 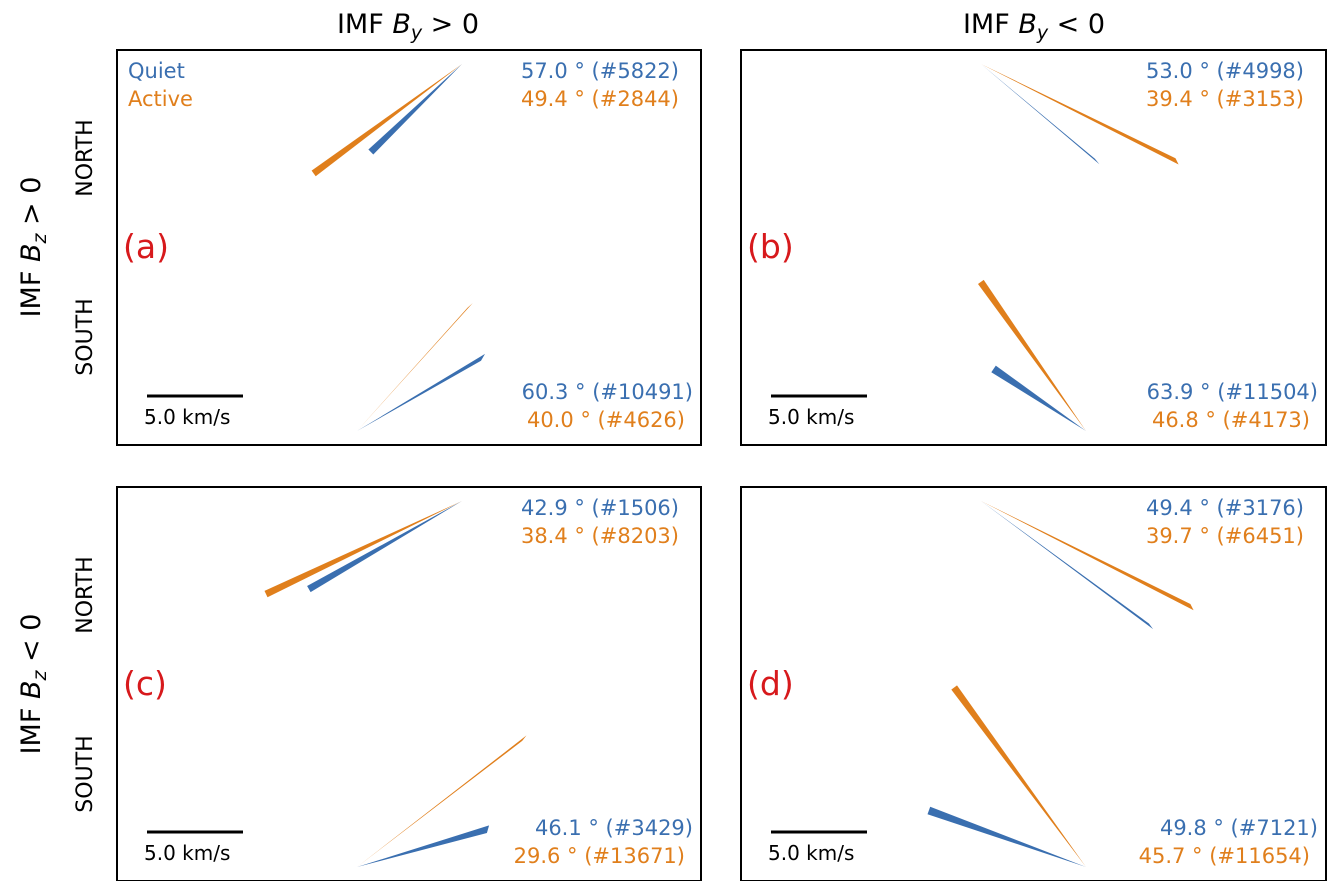 I want to click on legend-quiet: Quiet, so click(x=156, y=71).